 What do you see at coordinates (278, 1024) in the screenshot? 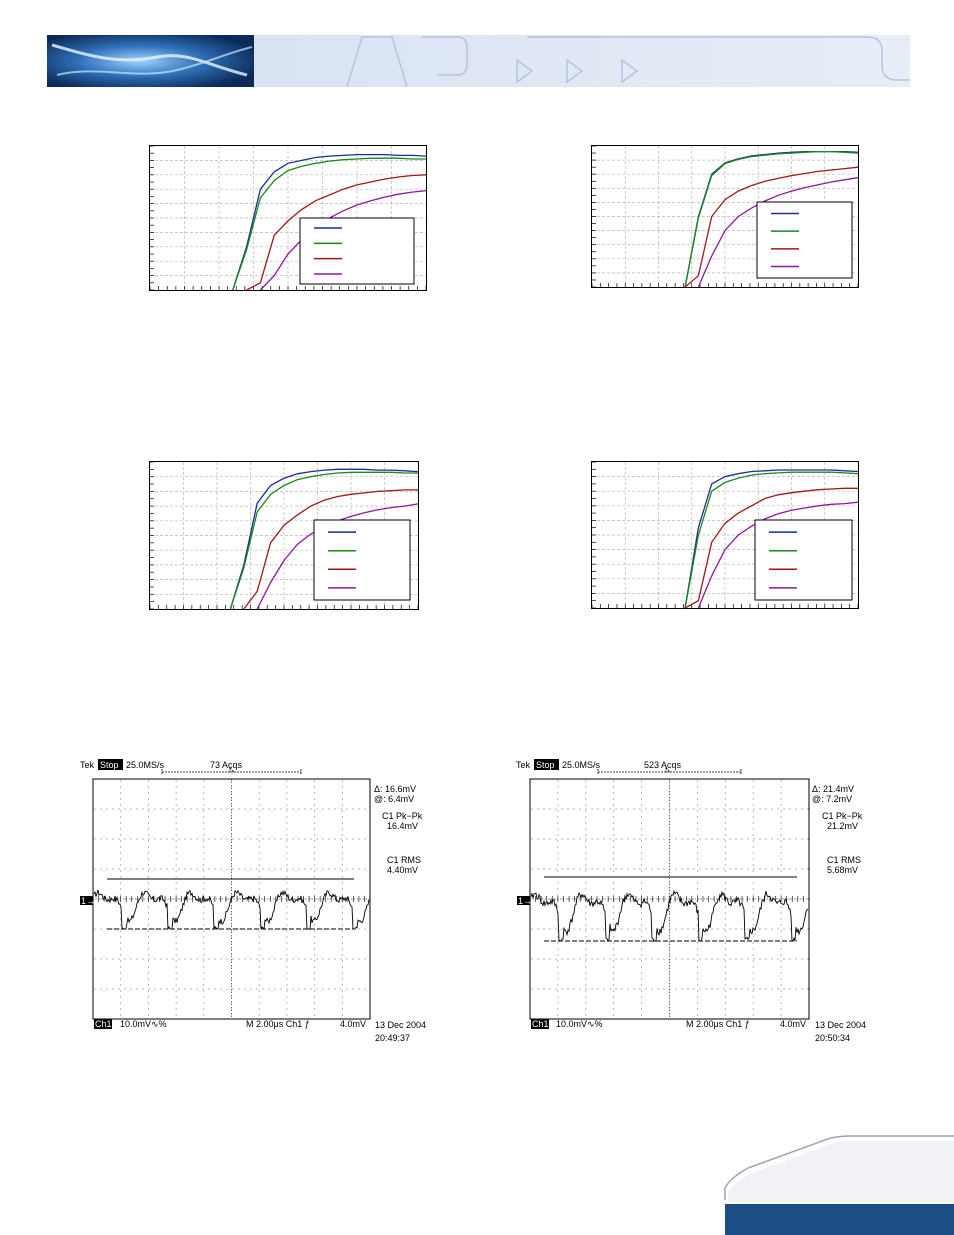
I see `scope-1-timebase: M 2.00μs Ch1 ƒ` at bounding box center [278, 1024].